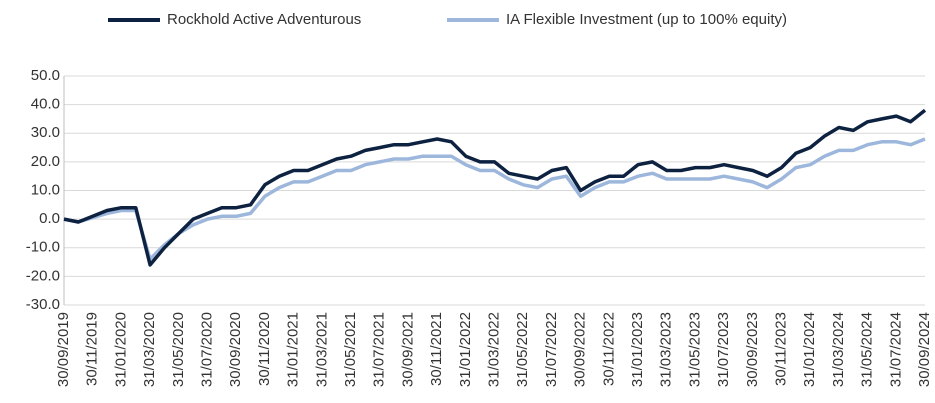 The width and height of the screenshot is (935, 403). What do you see at coordinates (63, 349) in the screenshot?
I see `x-tick-label: 30/09/2019` at bounding box center [63, 349].